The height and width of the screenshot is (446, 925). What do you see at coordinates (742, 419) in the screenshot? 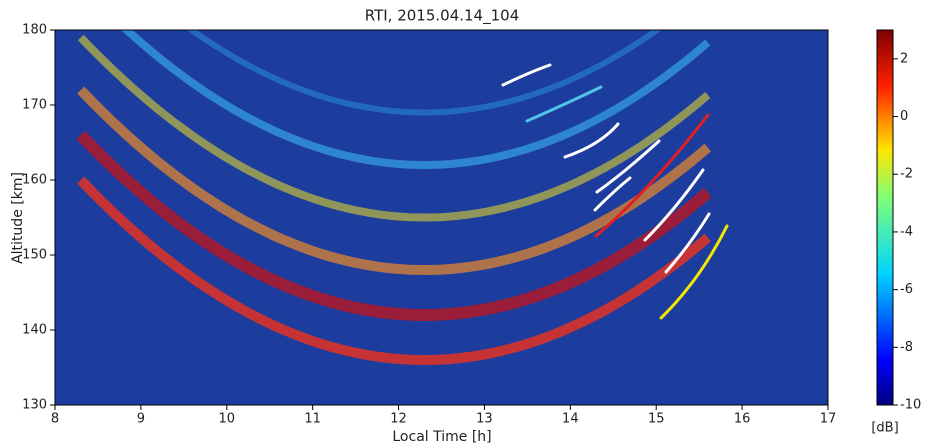
I see `x-tick-label: 16` at bounding box center [742, 419].